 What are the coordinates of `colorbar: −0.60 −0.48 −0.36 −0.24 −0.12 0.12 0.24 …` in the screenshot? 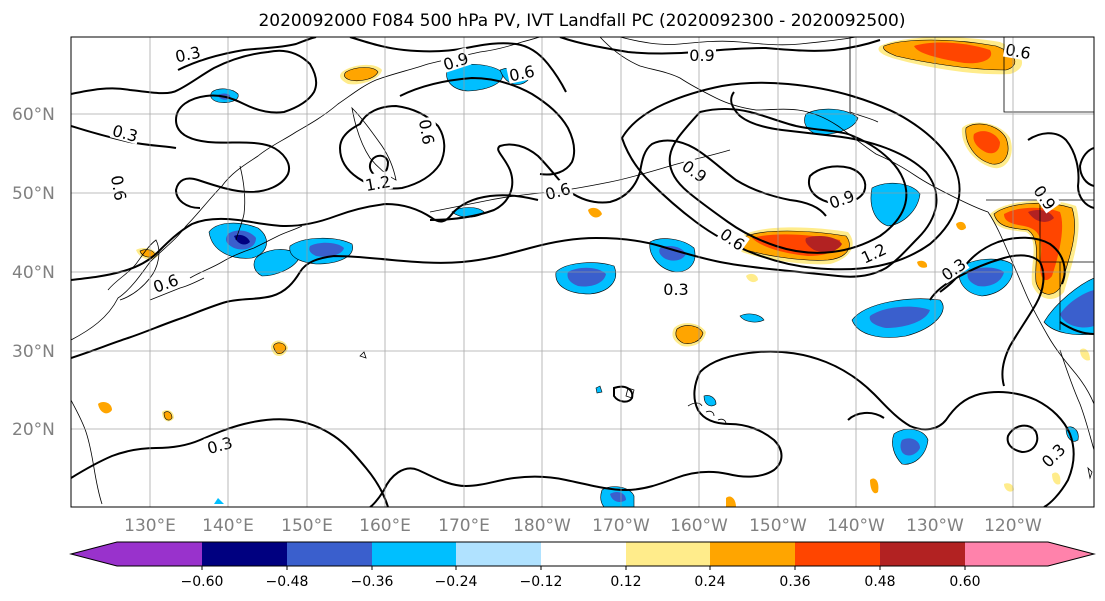 It's located at (582, 565).